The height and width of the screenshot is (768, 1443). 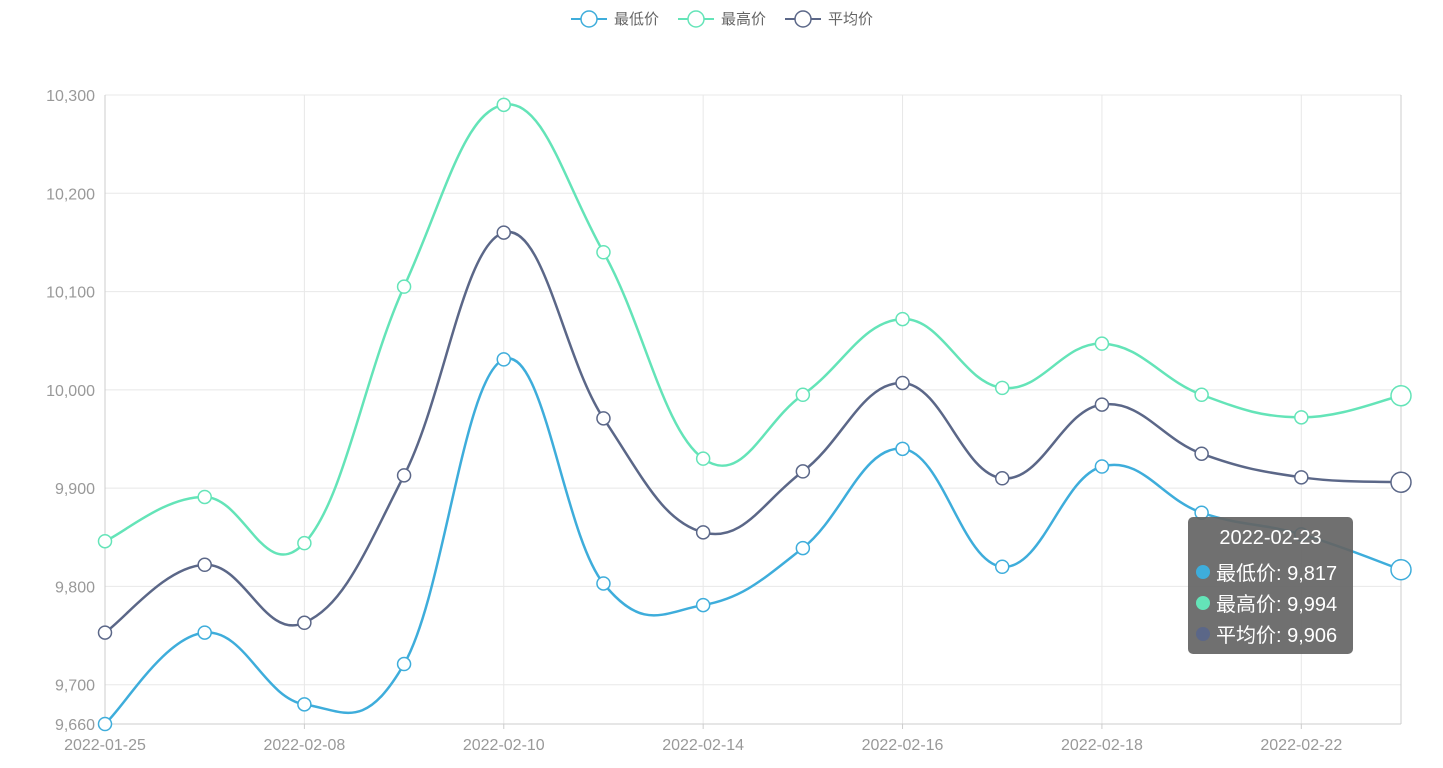 What do you see at coordinates (105, 745) in the screenshot?
I see `x-tick-label: 2022-01-25` at bounding box center [105, 745].